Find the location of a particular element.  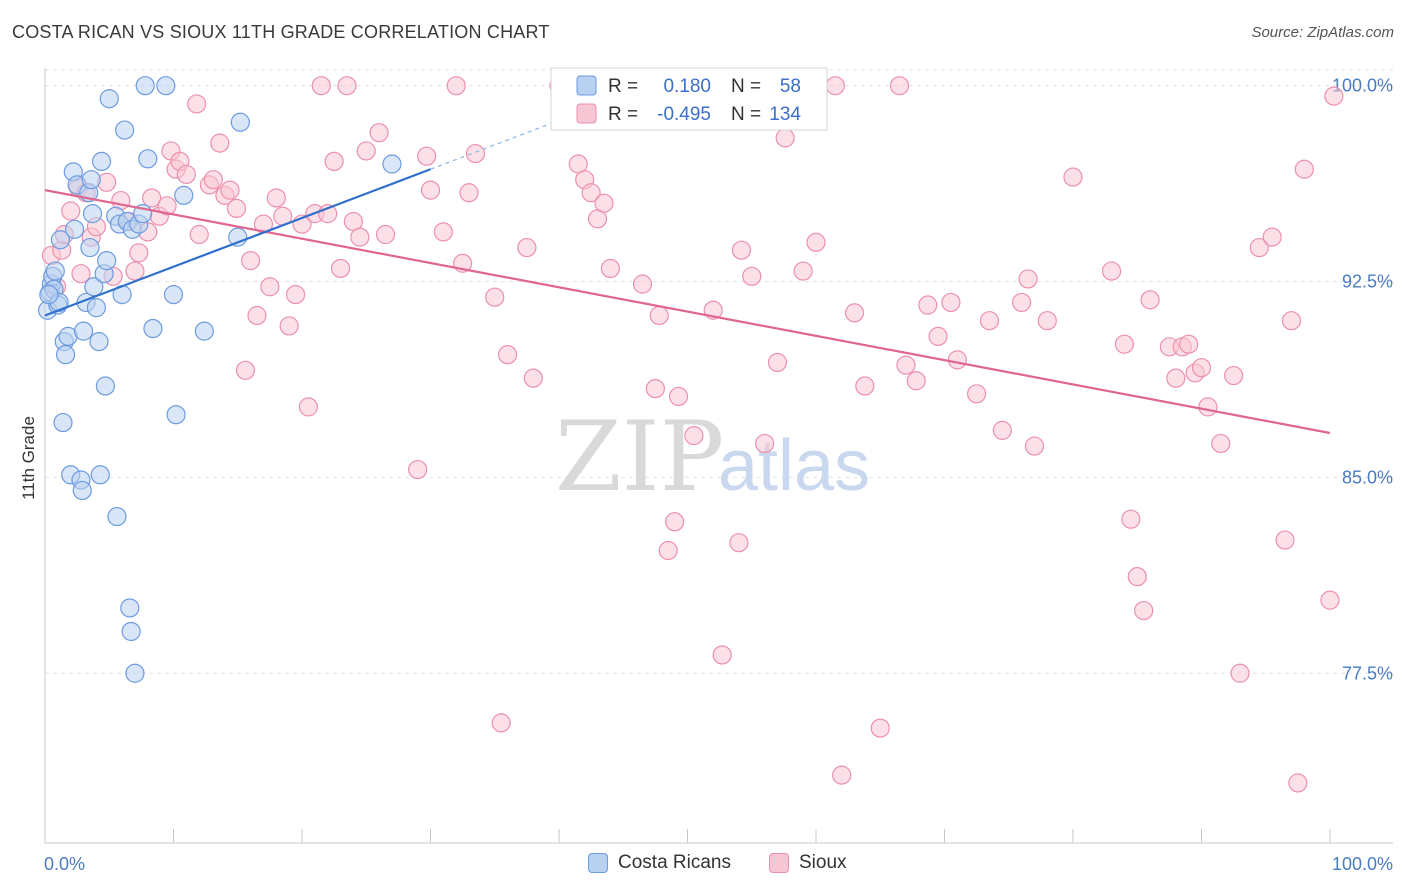

y-tick-label: 100.0% is located at coordinates (1362, 86).